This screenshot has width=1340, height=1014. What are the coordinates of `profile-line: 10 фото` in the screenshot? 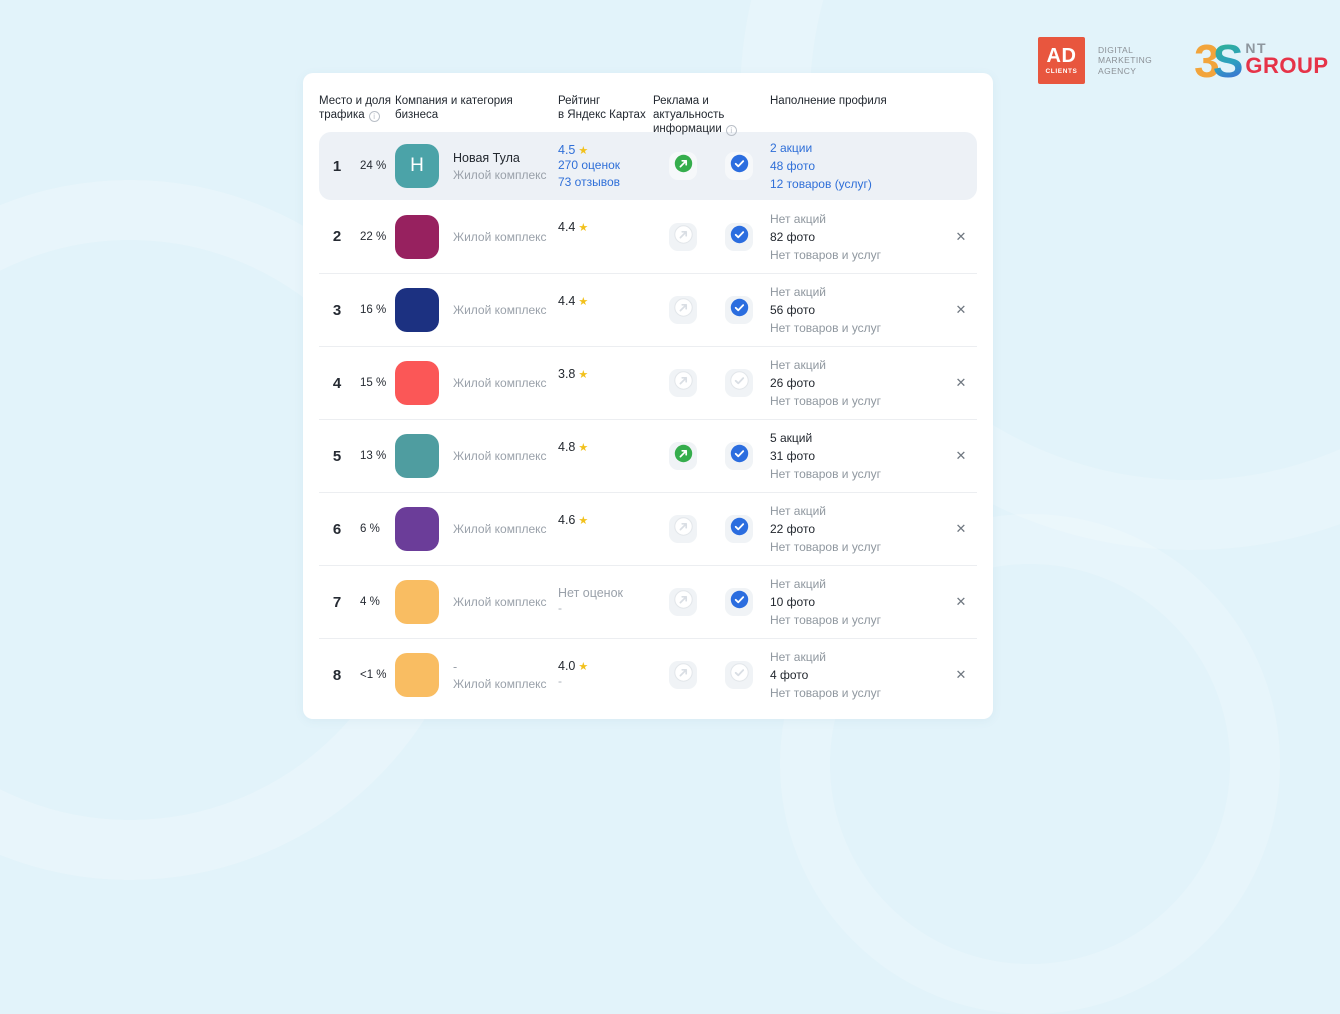 It's located at (792, 602).